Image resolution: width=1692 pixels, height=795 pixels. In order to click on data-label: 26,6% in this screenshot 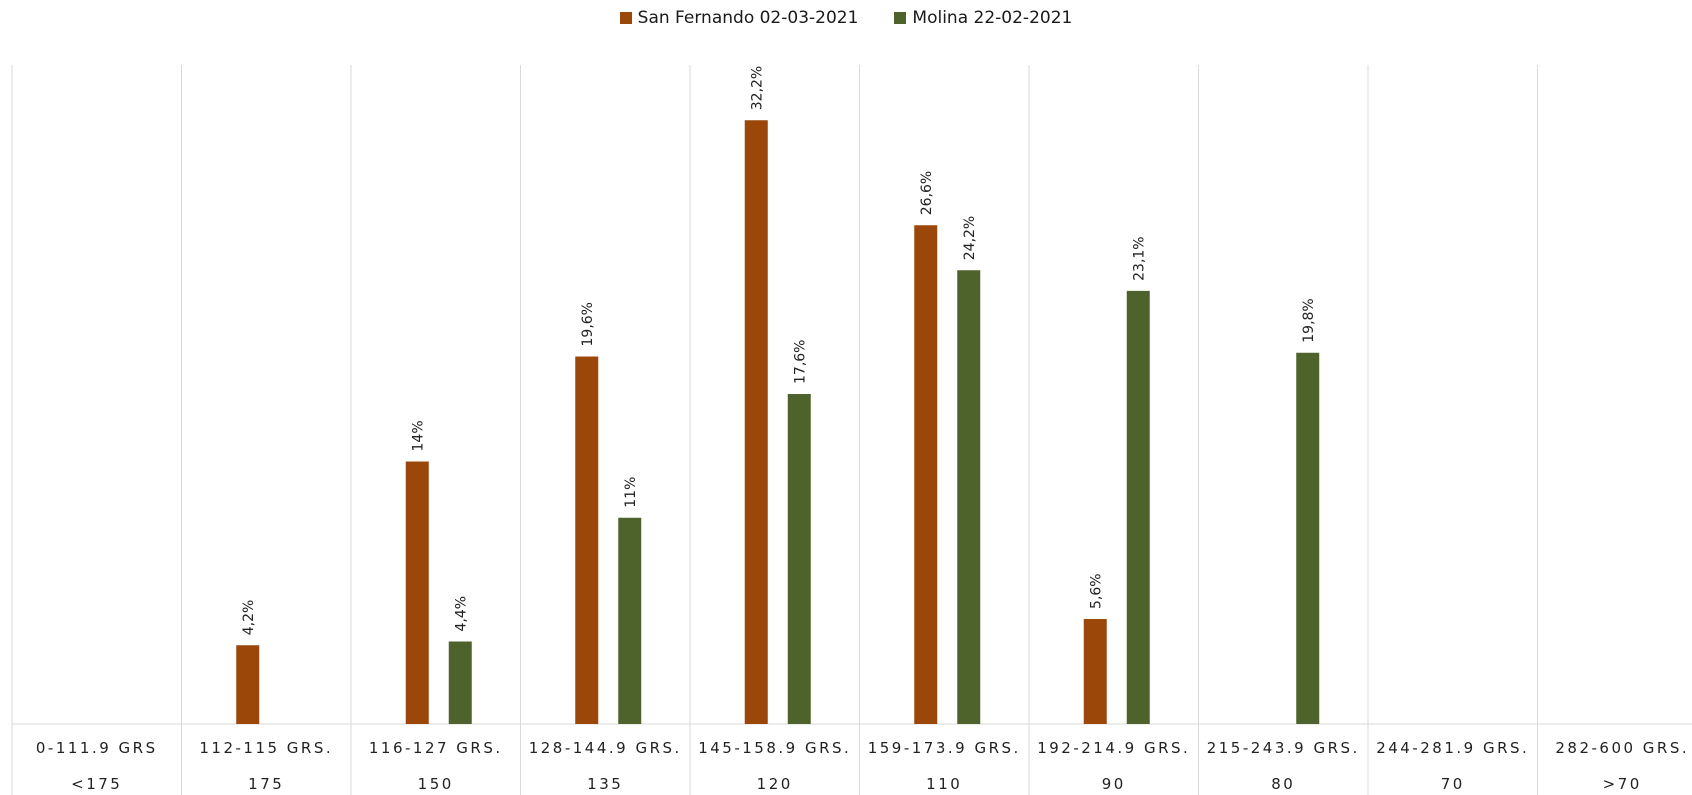, I will do `click(927, 193)`.